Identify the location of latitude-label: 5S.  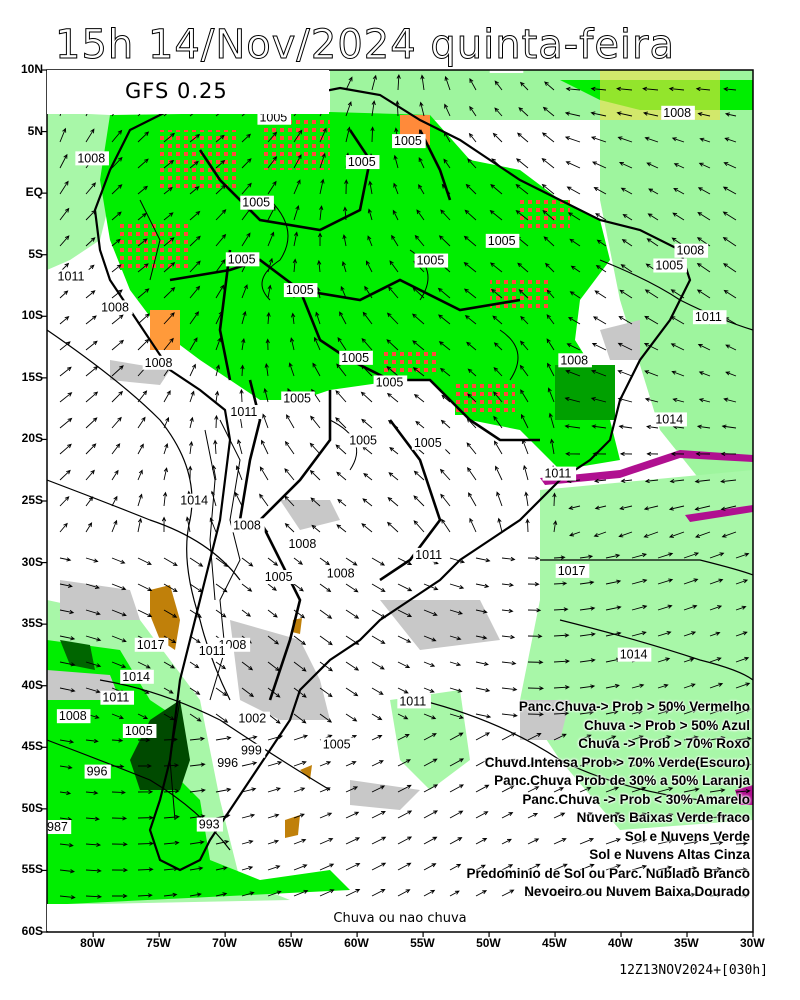
(35, 253).